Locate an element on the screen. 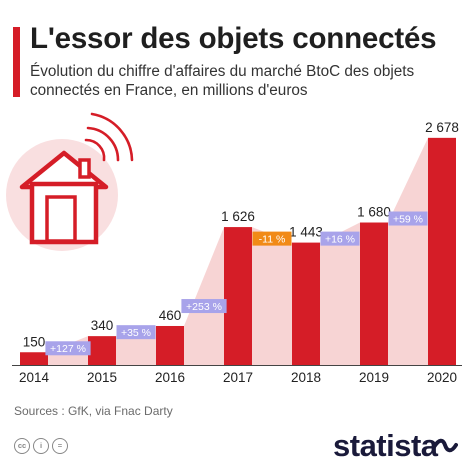 This screenshot has height=474, width=474. footer: cc i = statista is located at coordinates (237, 451).